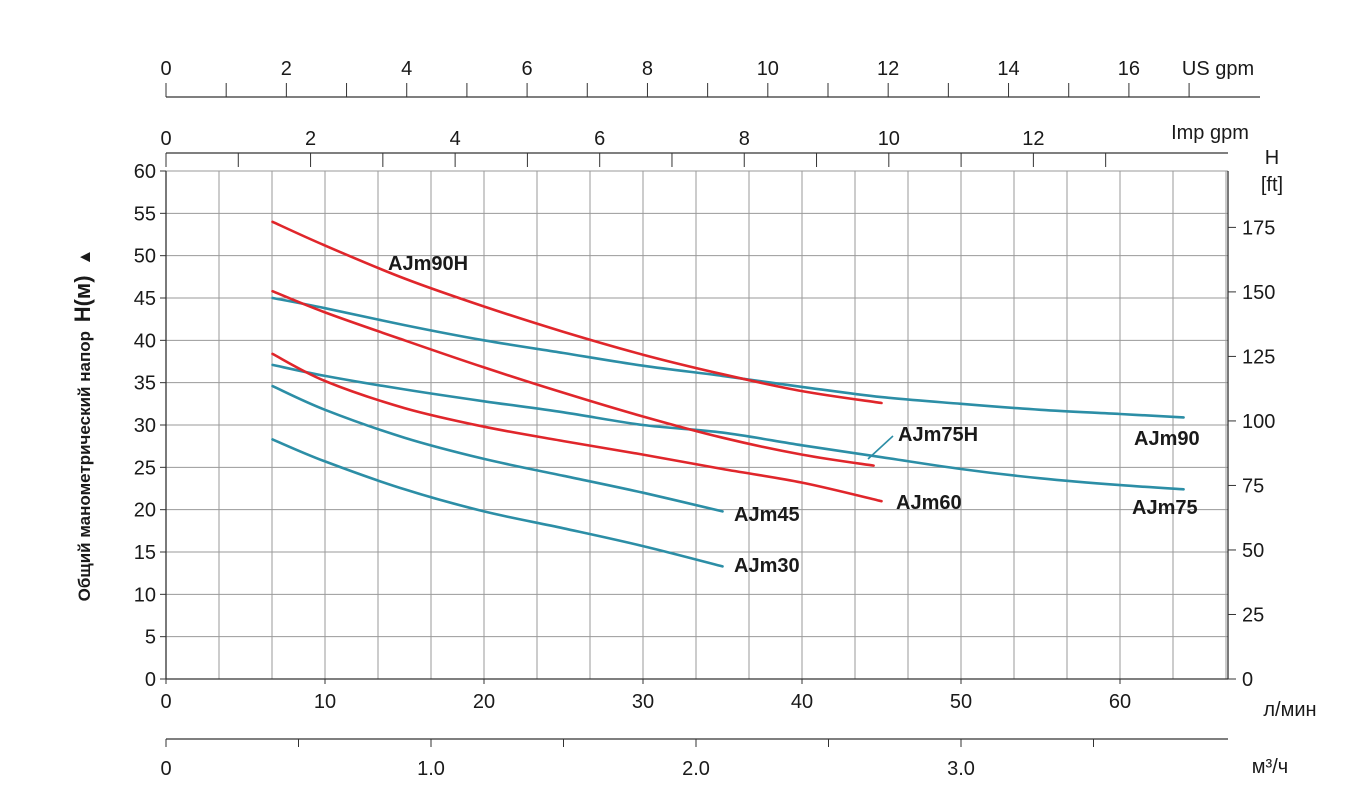  What do you see at coordinates (145, 553) in the screenshot?
I see `y-tick-label: 15` at bounding box center [145, 553].